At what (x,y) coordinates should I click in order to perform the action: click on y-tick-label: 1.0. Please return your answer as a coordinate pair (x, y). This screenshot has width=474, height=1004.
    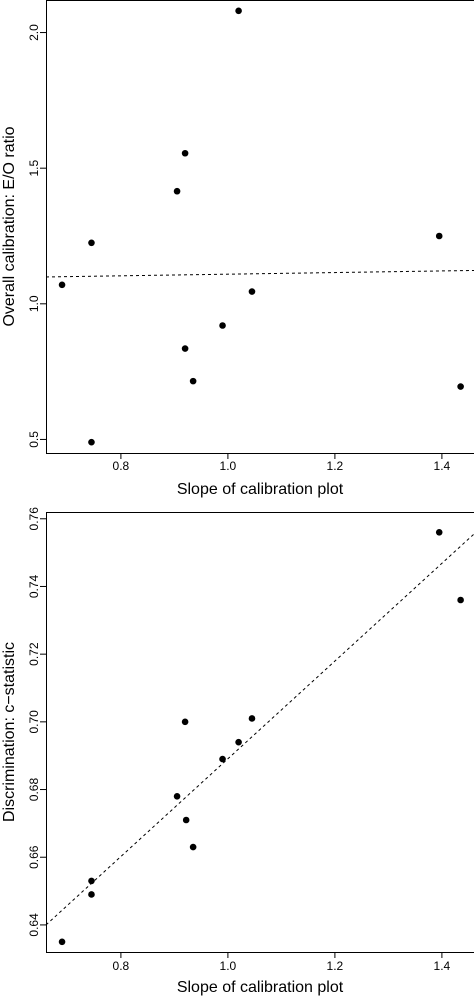
    Looking at the image, I should click on (34, 303).